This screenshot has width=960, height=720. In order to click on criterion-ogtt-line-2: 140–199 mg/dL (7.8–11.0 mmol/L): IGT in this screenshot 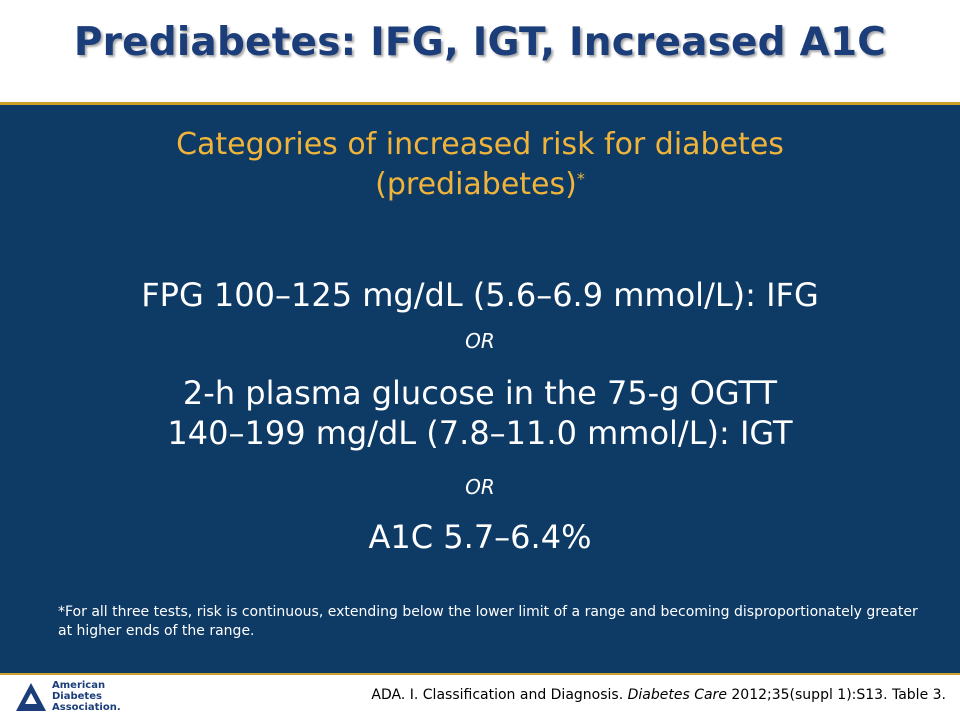, I will do `click(480, 433)`.